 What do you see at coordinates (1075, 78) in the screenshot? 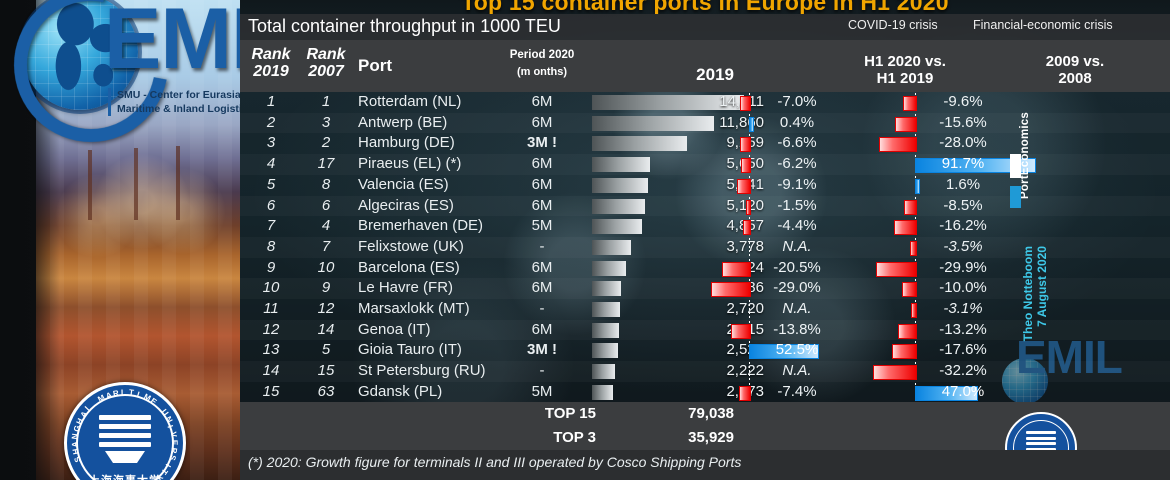
I see `header-financial-line2: 2008` at bounding box center [1075, 78].